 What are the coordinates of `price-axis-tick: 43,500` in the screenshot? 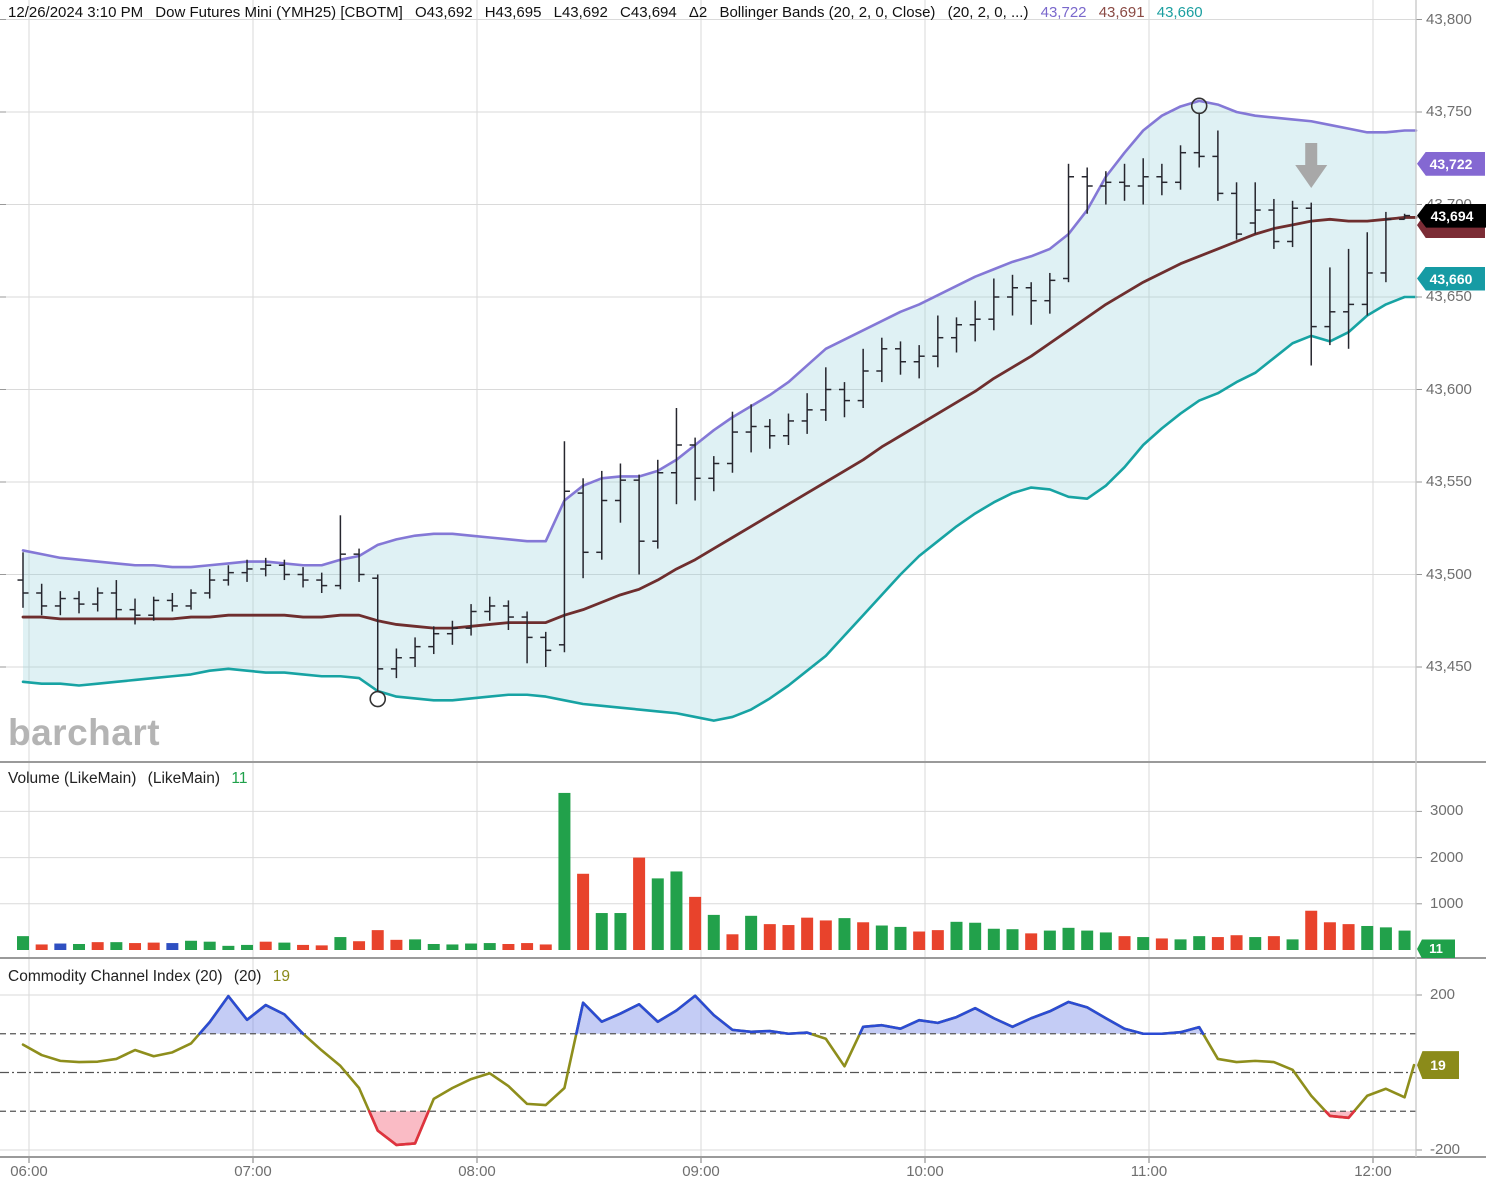 It's located at (1449, 574).